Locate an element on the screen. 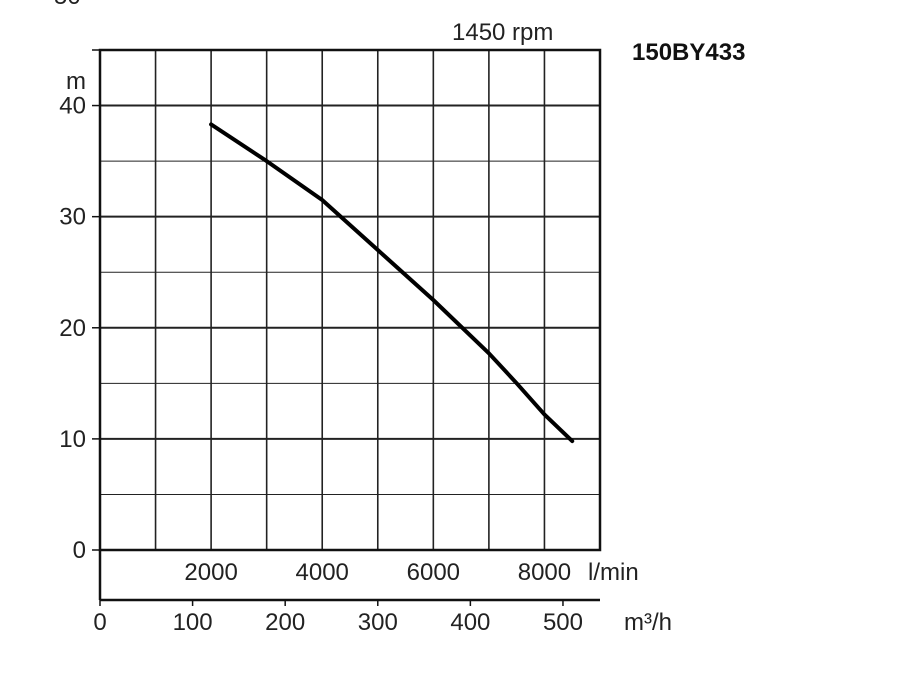 The width and height of the screenshot is (900, 700). y-tick-label: 20 is located at coordinates (72, 328).